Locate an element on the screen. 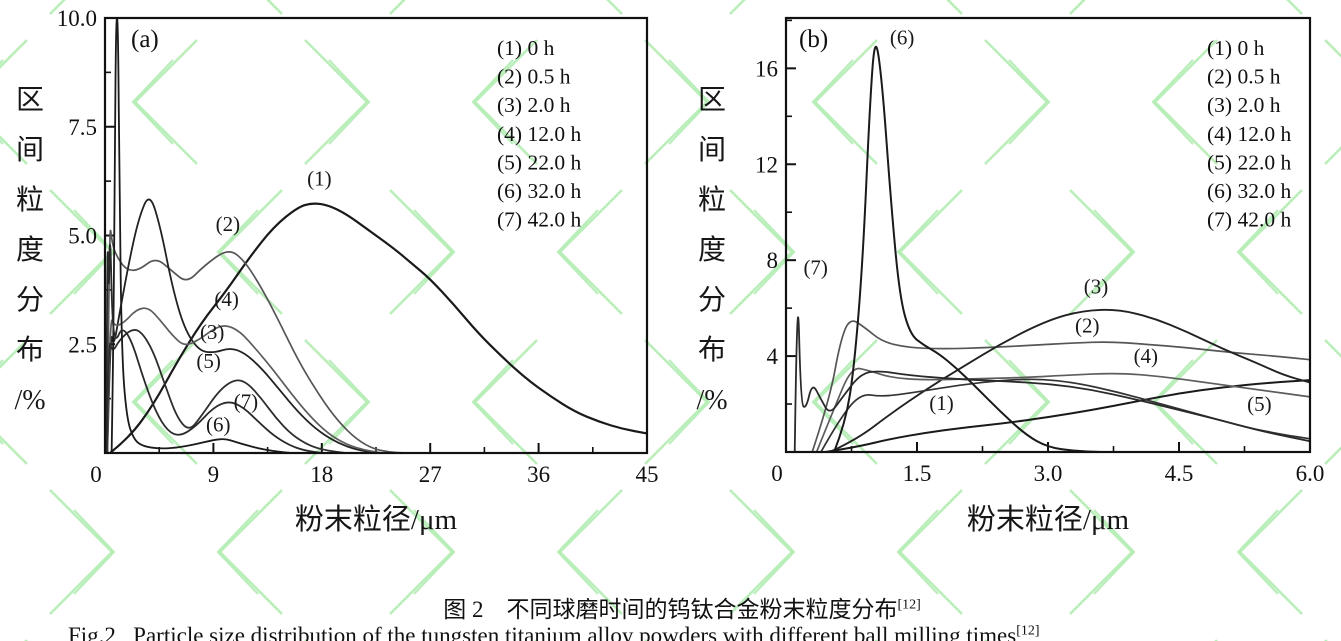  legend-item: (6) 32.0 h is located at coordinates (539, 191).